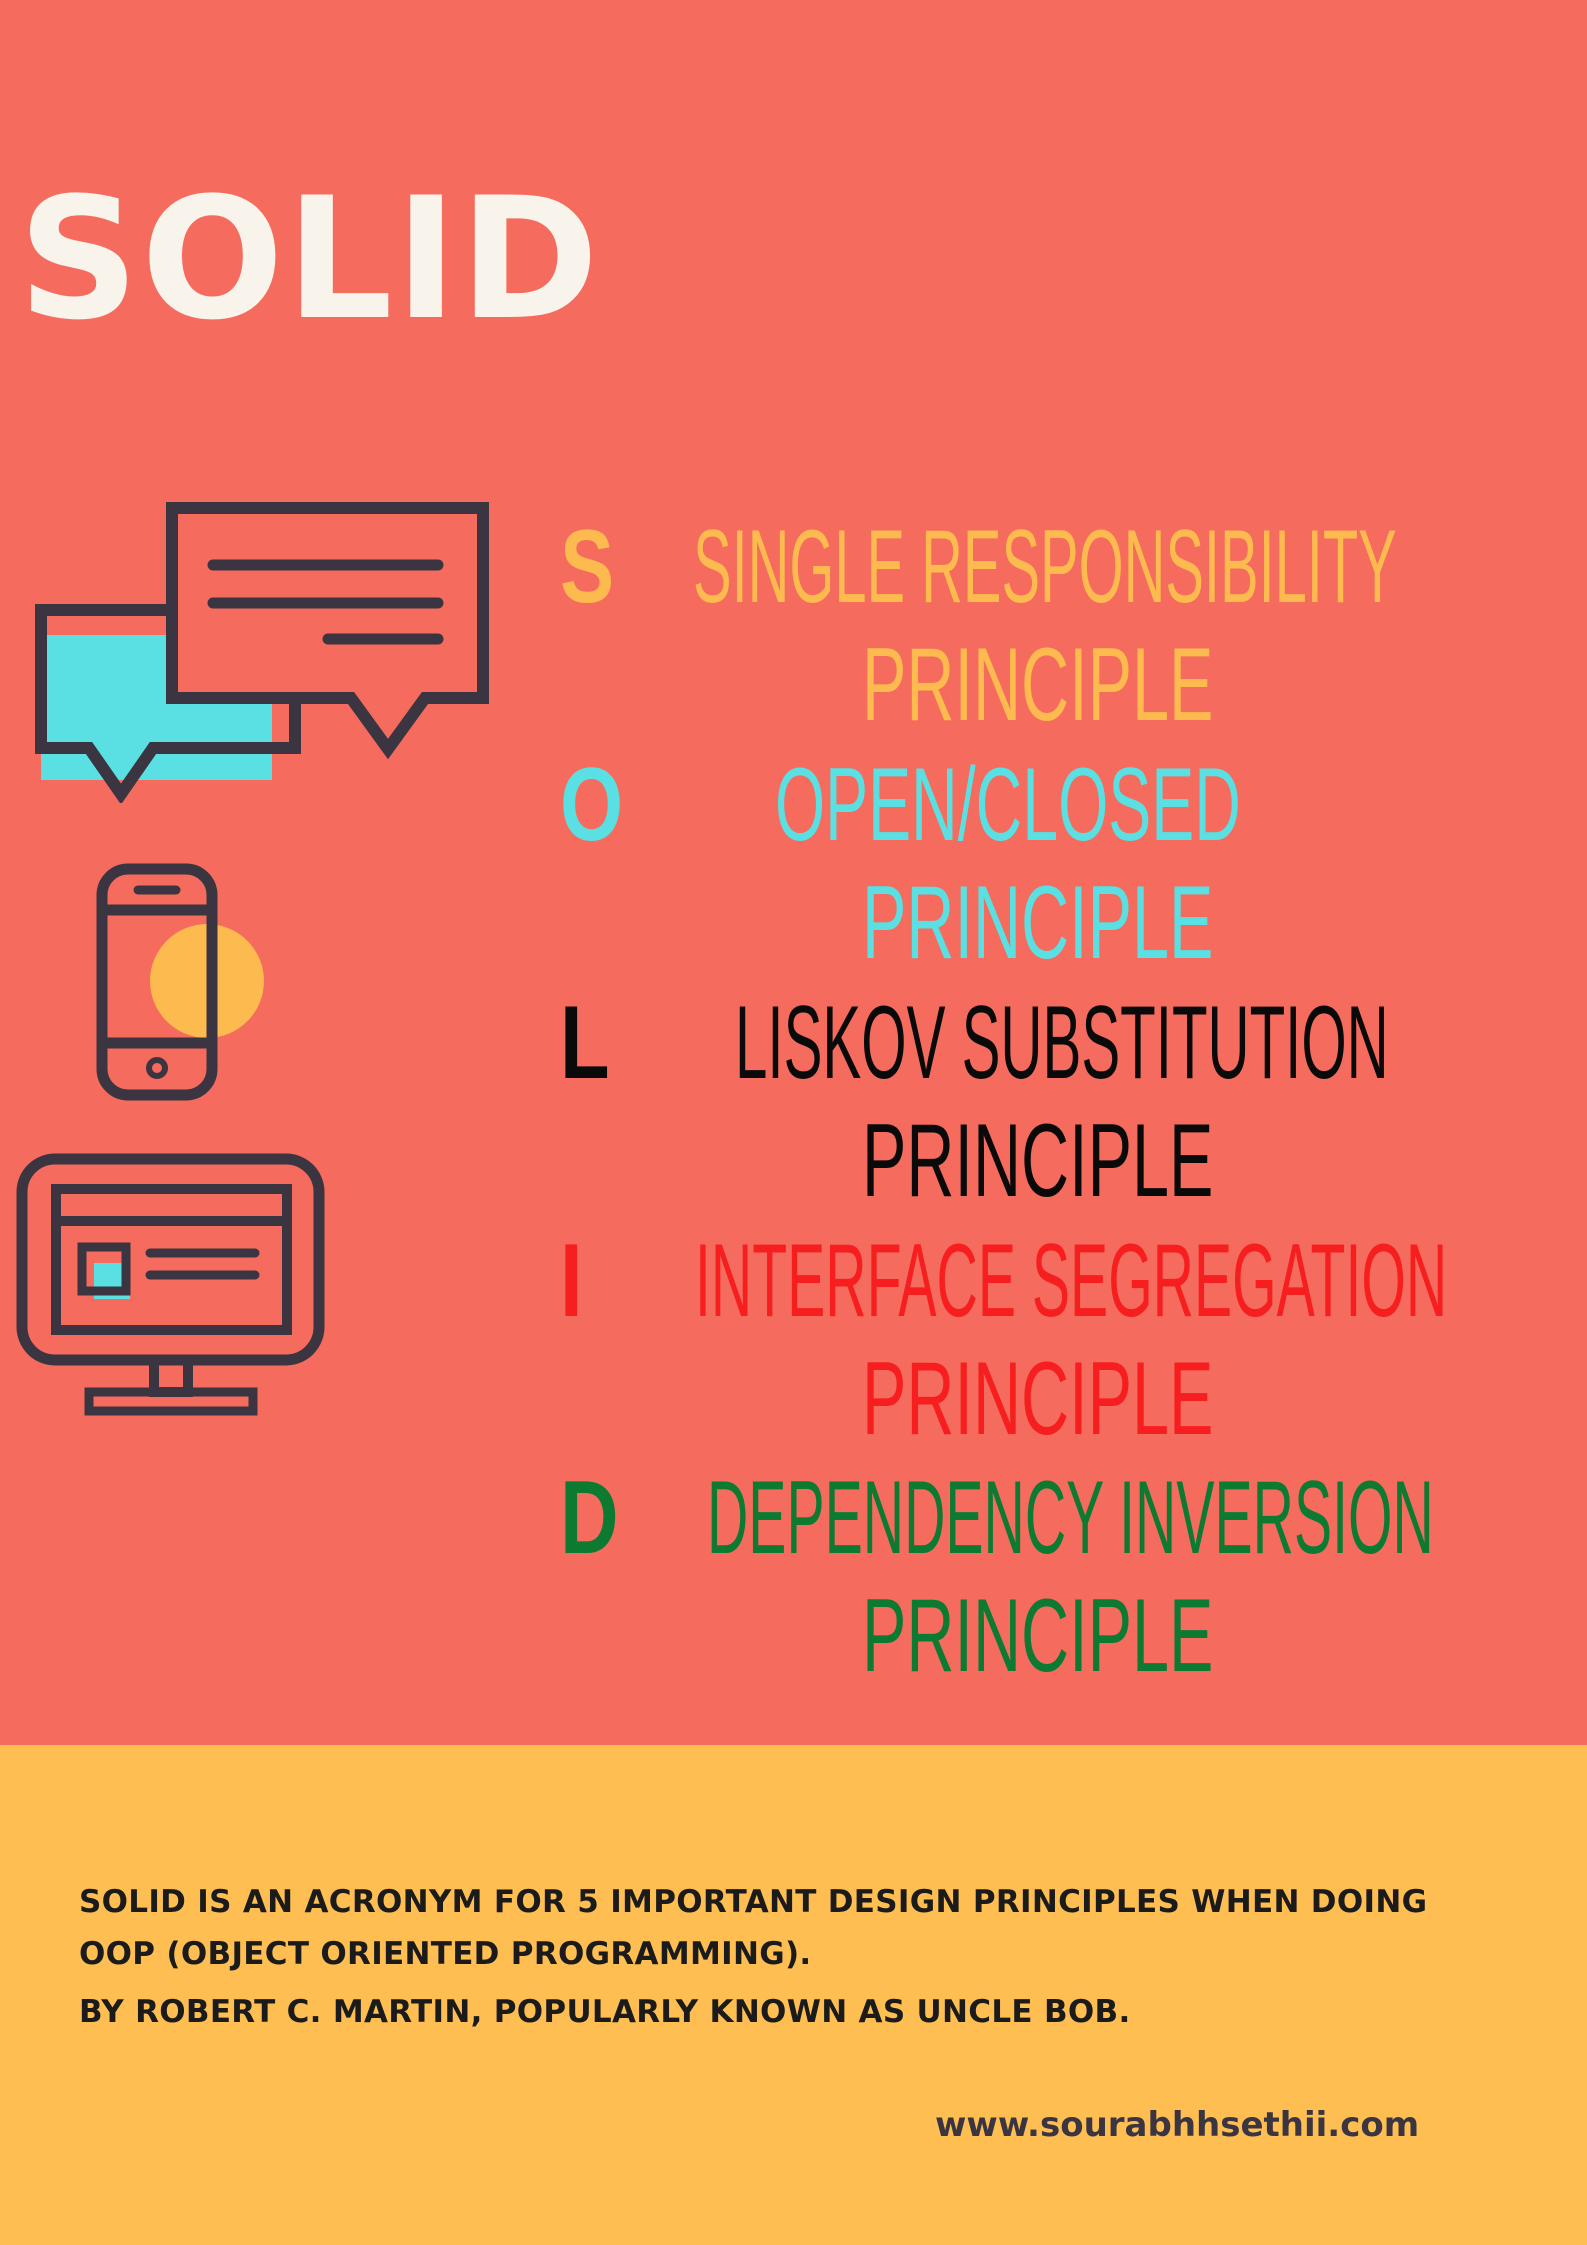 The image size is (1587, 2245). What do you see at coordinates (587, 567) in the screenshot?
I see `principle-letter: S` at bounding box center [587, 567].